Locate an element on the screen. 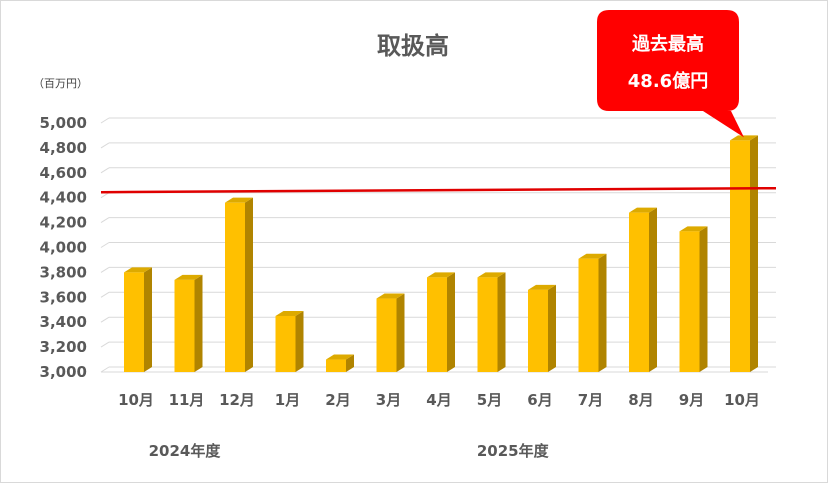 The width and height of the screenshot is (828, 484). y-tick-label: 3,000 is located at coordinates (63, 372).